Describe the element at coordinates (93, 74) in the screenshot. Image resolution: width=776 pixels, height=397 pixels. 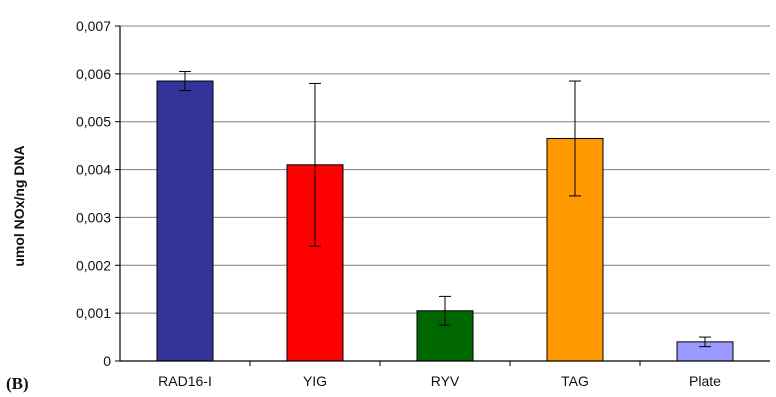
I see `y-tick-label: 0,006` at that location.